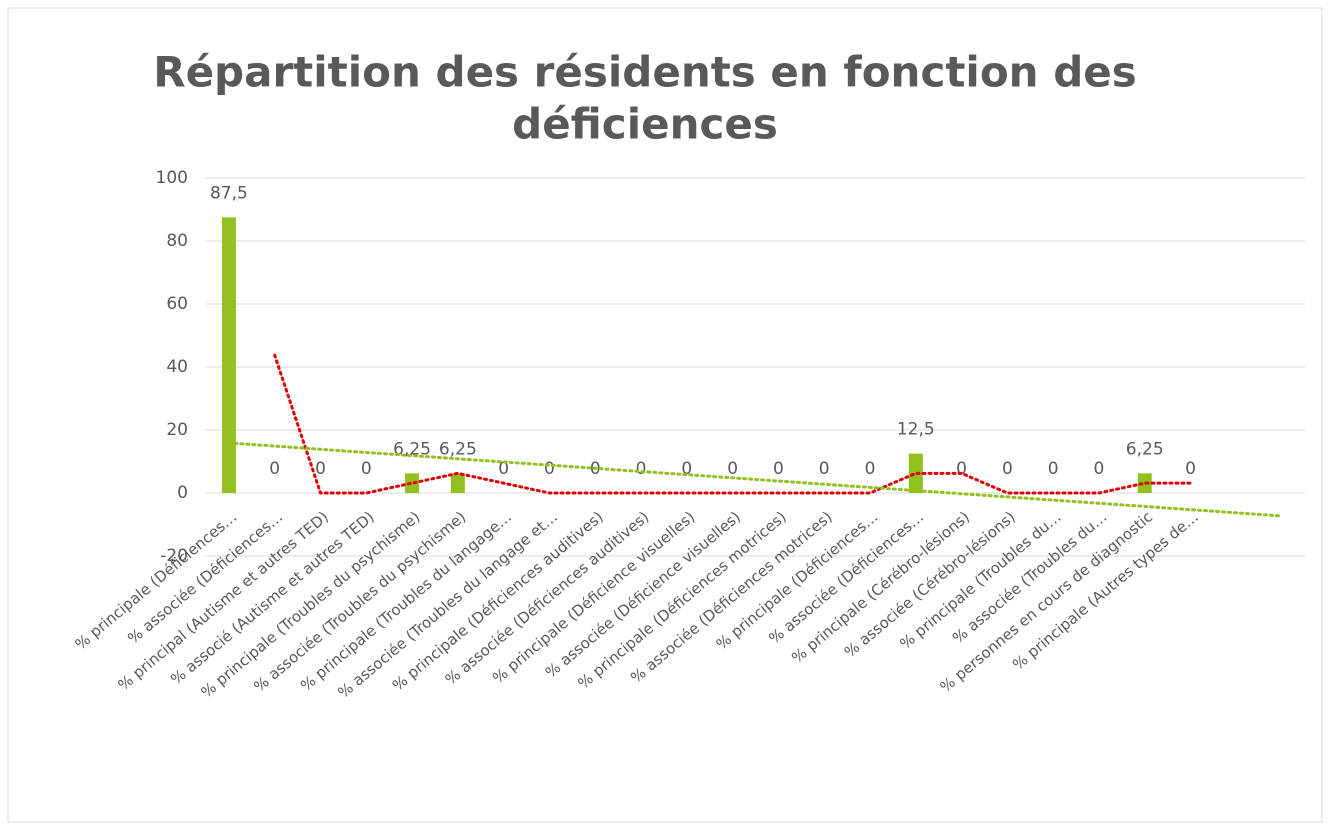 The height and width of the screenshot is (832, 1330). Describe the element at coordinates (177, 241) in the screenshot. I see `y-tick-label: 80` at that location.